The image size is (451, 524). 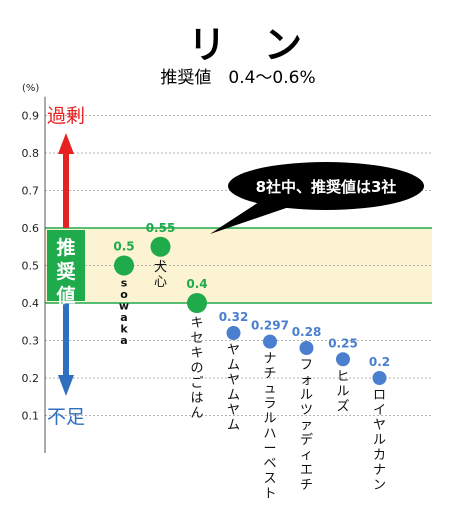 I want to click on brand-label-char: 犬, so click(x=160, y=267).